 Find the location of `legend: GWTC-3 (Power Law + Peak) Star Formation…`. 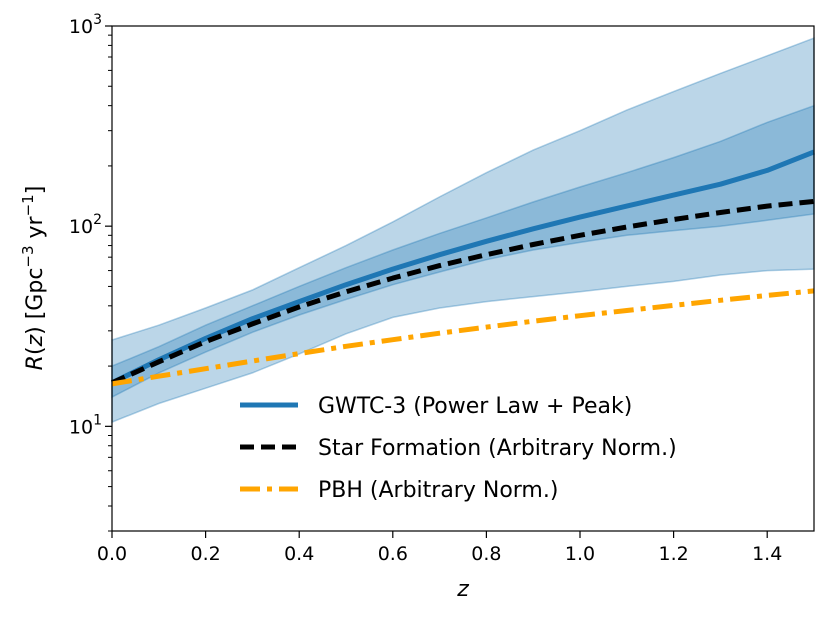

legend: GWTC-3 (Power Law + Peak) Star Formation… is located at coordinates (458, 448).